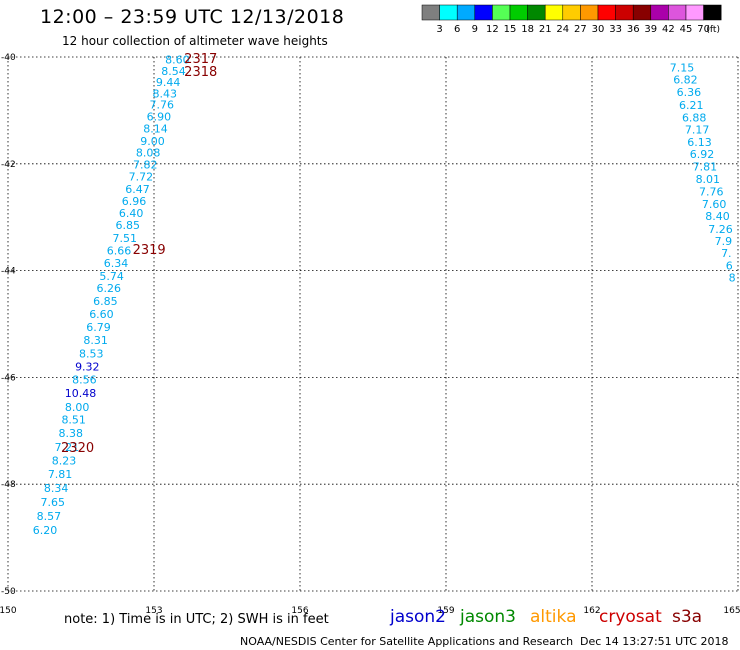  What do you see at coordinates (694, 117) in the screenshot?
I see `wave-height-value: 6.88` at bounding box center [694, 117].